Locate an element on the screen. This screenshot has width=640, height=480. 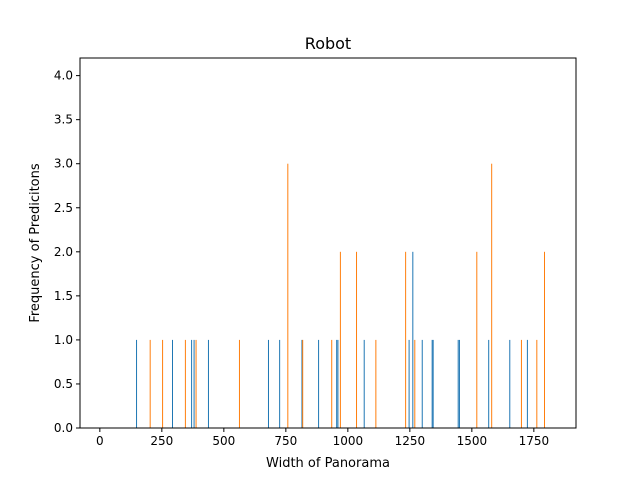
x-tick-label: 250 is located at coordinates (161, 441).